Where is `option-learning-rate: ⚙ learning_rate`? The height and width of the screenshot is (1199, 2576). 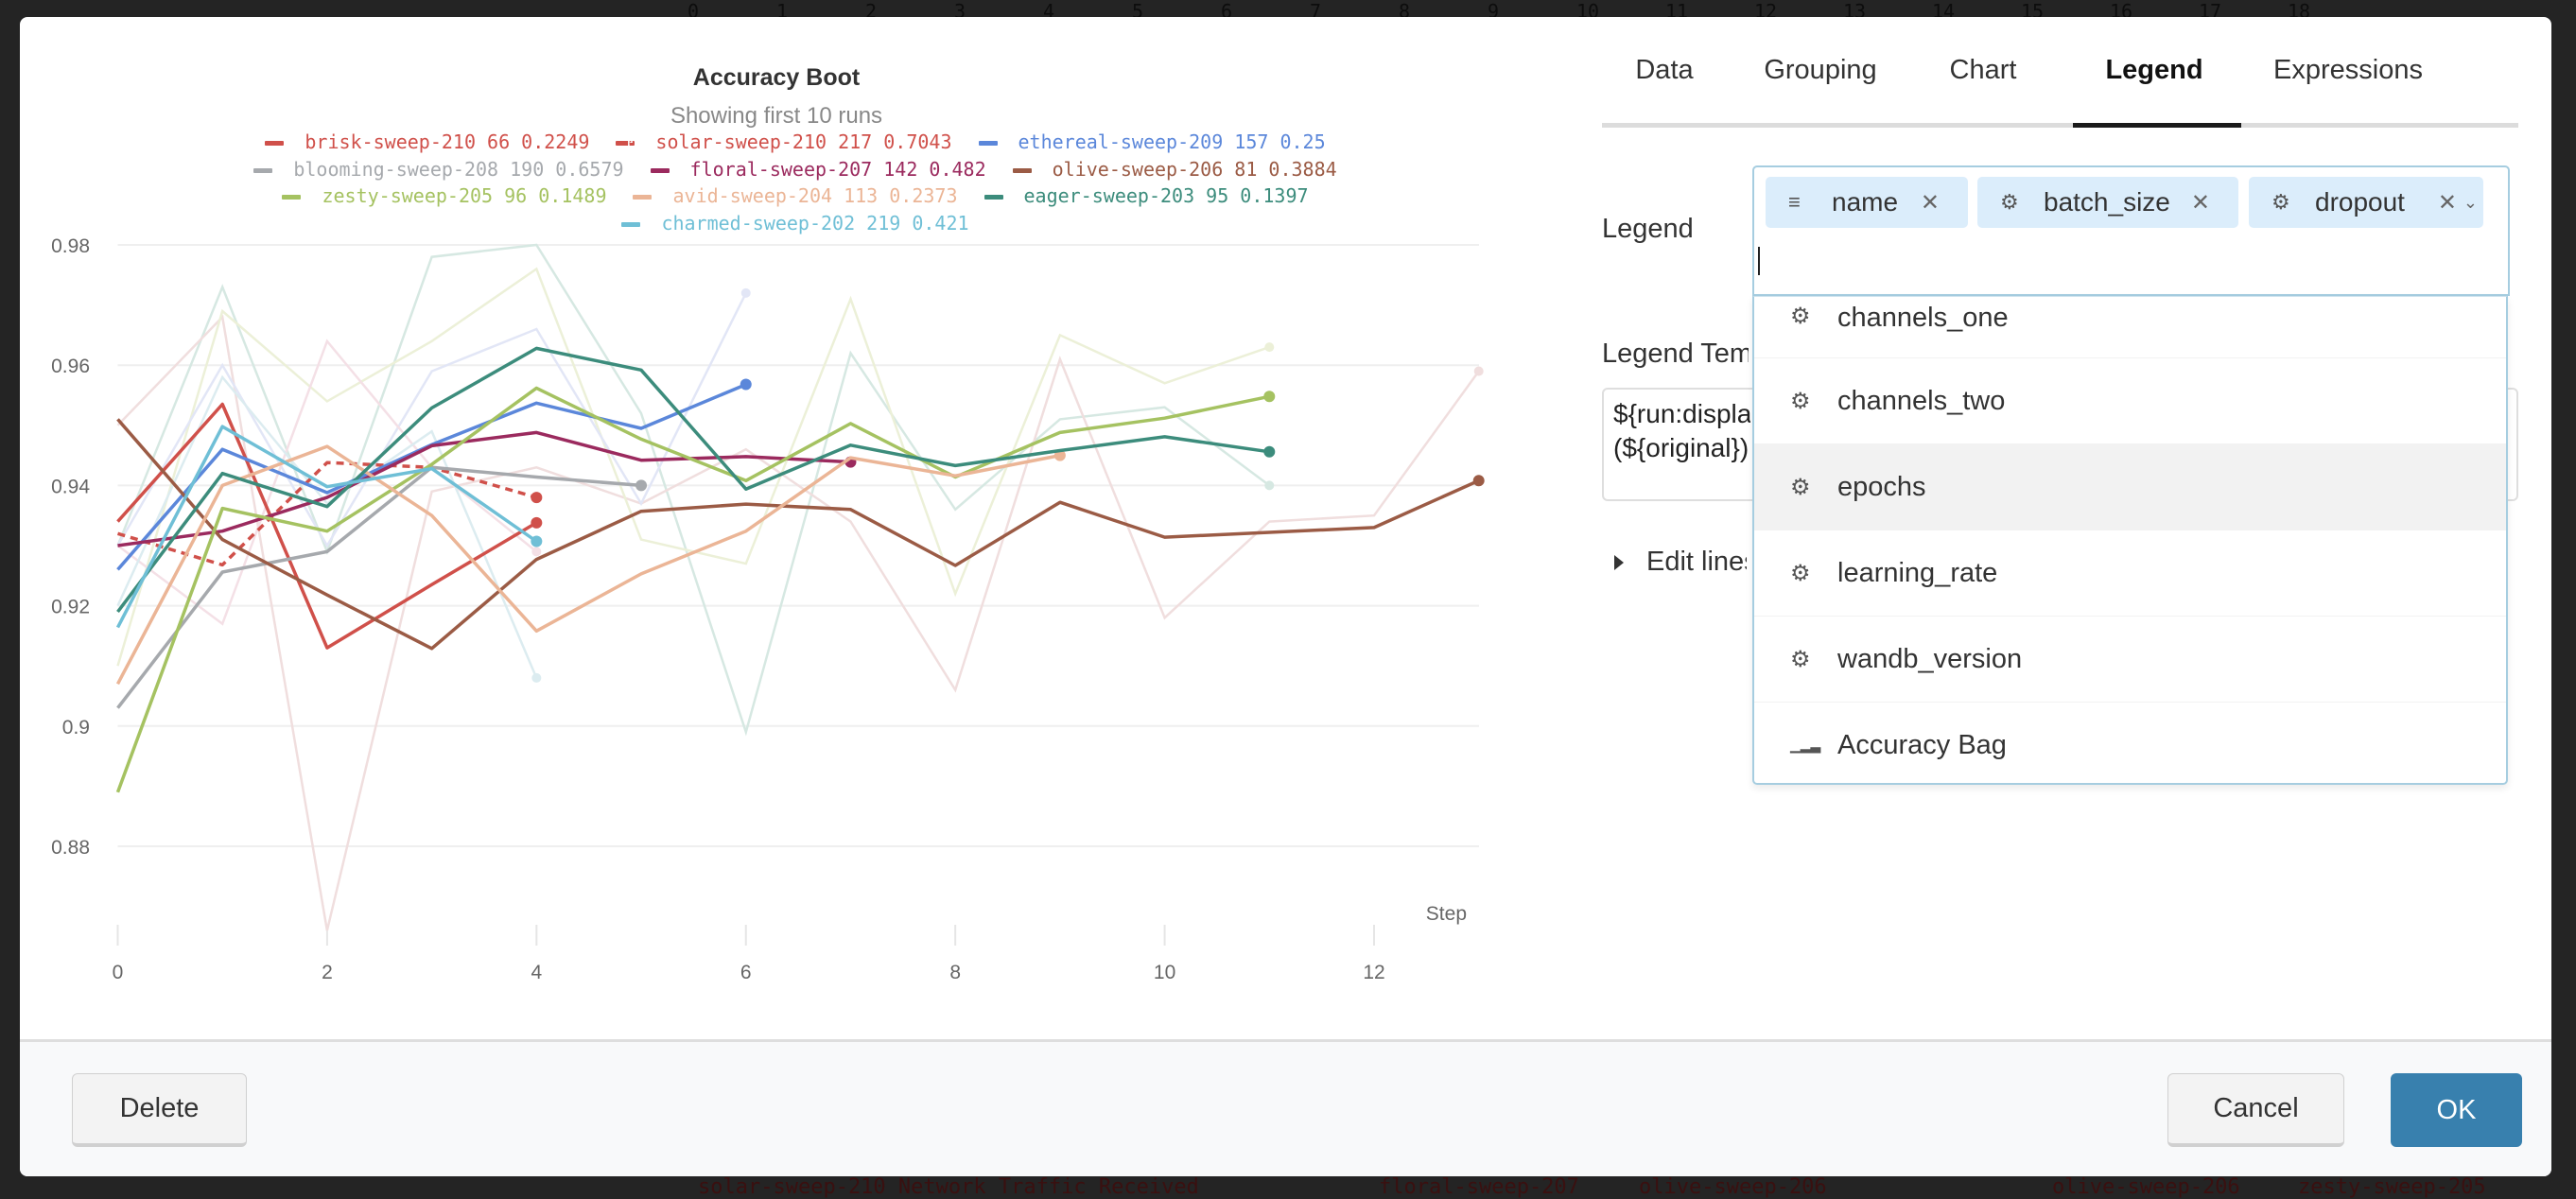 option-learning-rate: ⚙ learning_rate is located at coordinates (2130, 573).